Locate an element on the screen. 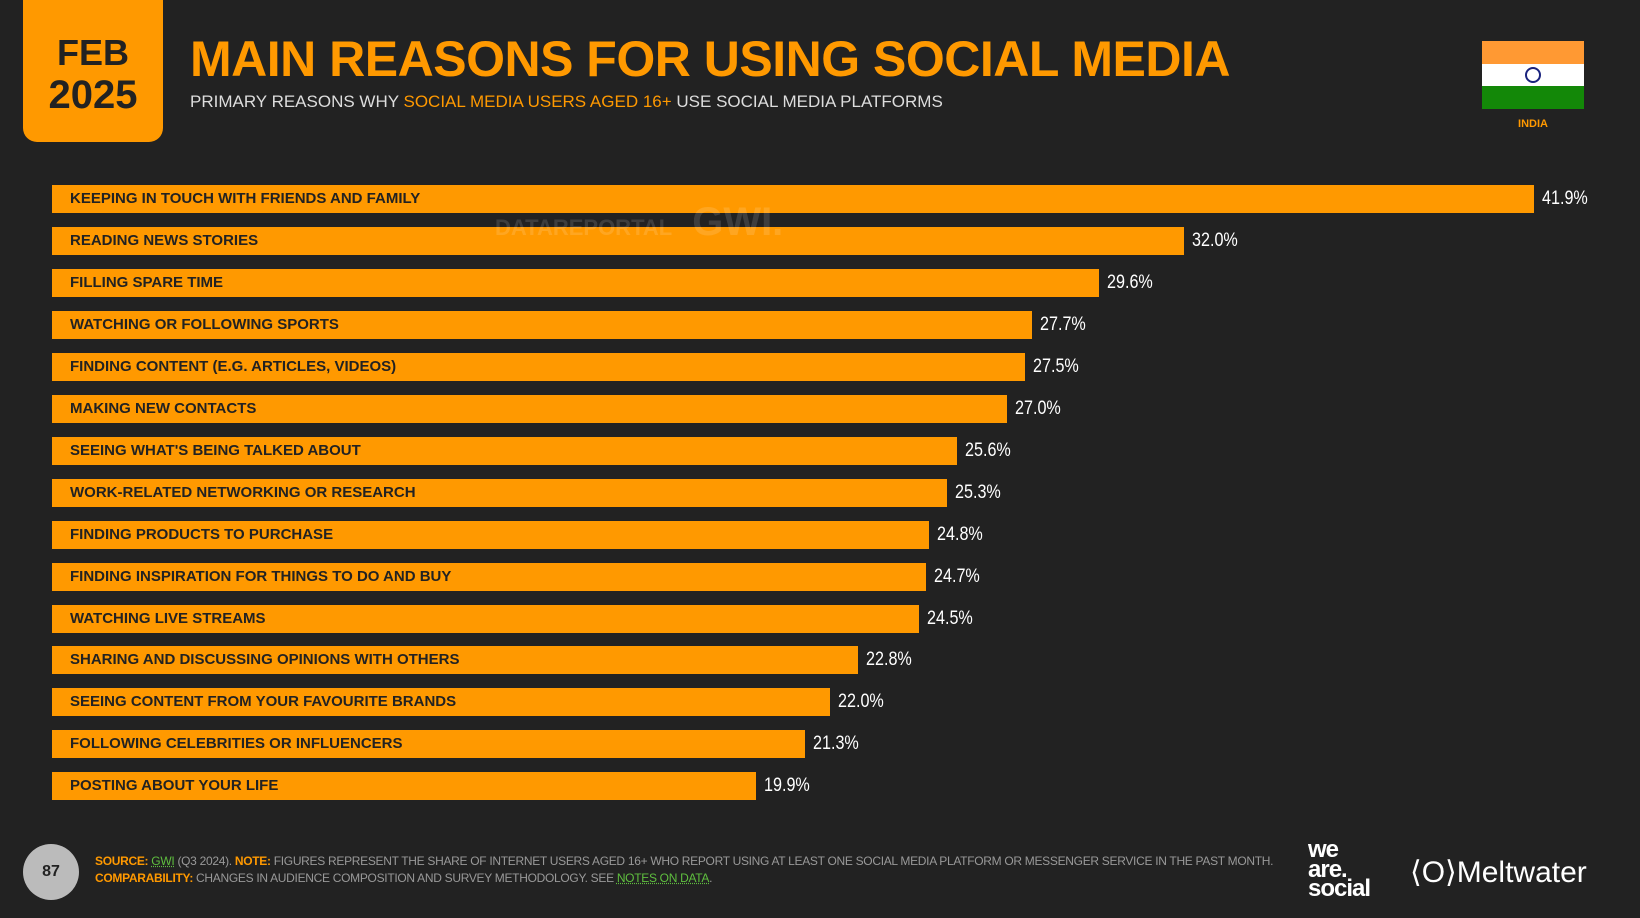  bar-value-label: 25.6% is located at coordinates (988, 450).